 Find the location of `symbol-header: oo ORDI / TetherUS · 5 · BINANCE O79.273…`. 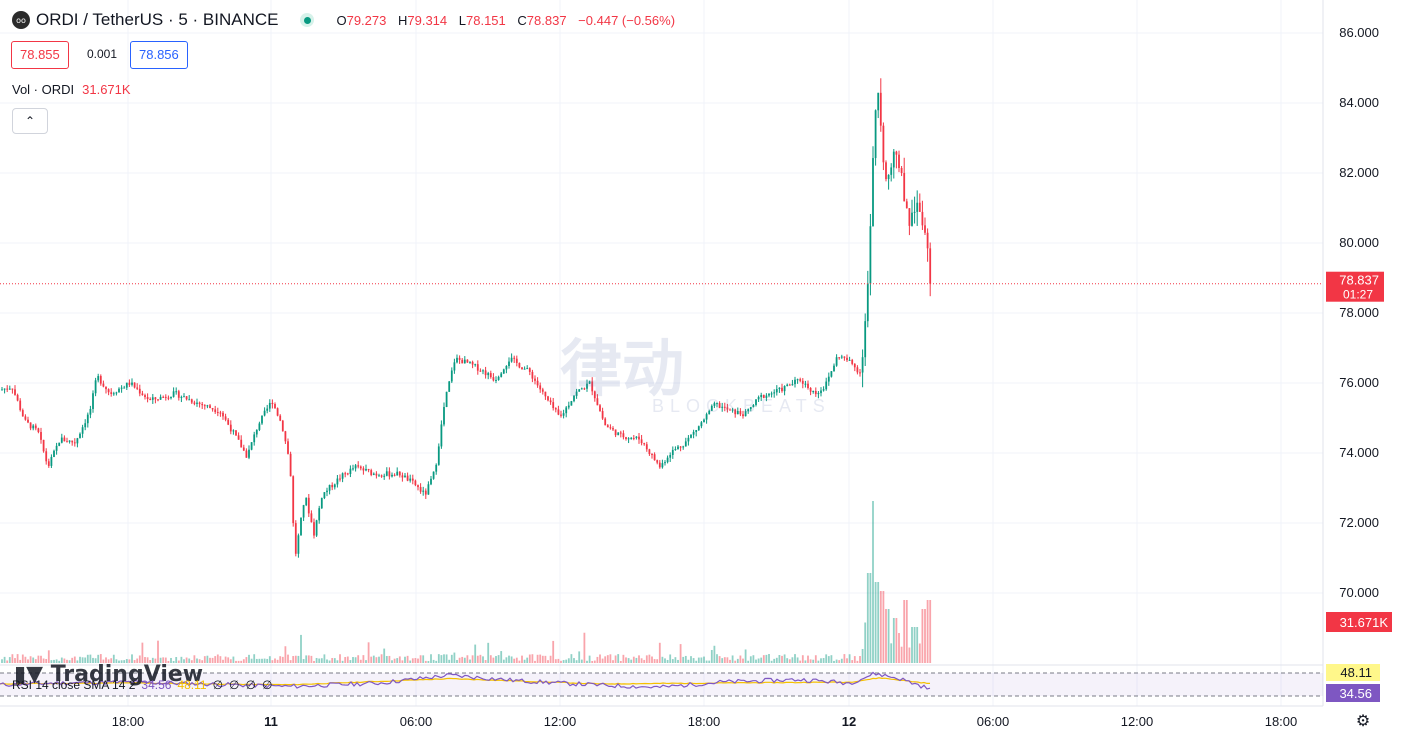

symbol-header: oo ORDI / TetherUS · 5 · BINANCE O79.273… is located at coordinates (347, 20).